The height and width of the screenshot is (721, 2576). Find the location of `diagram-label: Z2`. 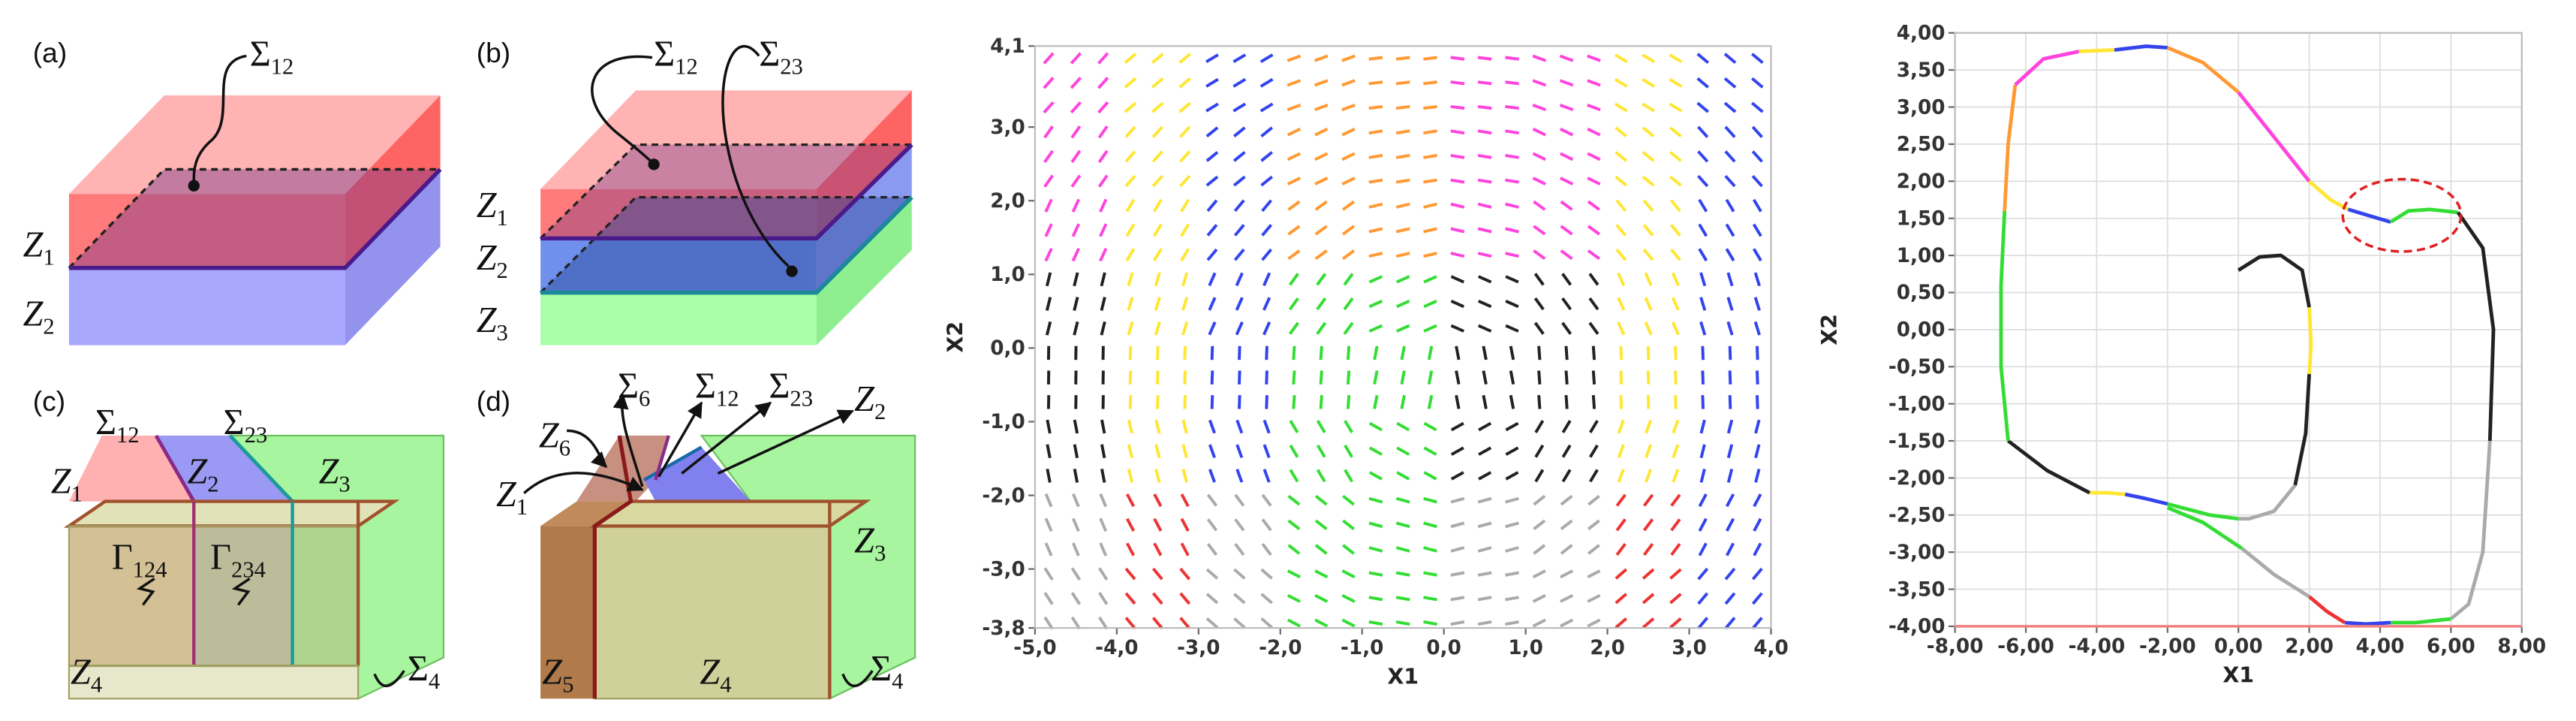

diagram-label: Z2 is located at coordinates (870, 402).